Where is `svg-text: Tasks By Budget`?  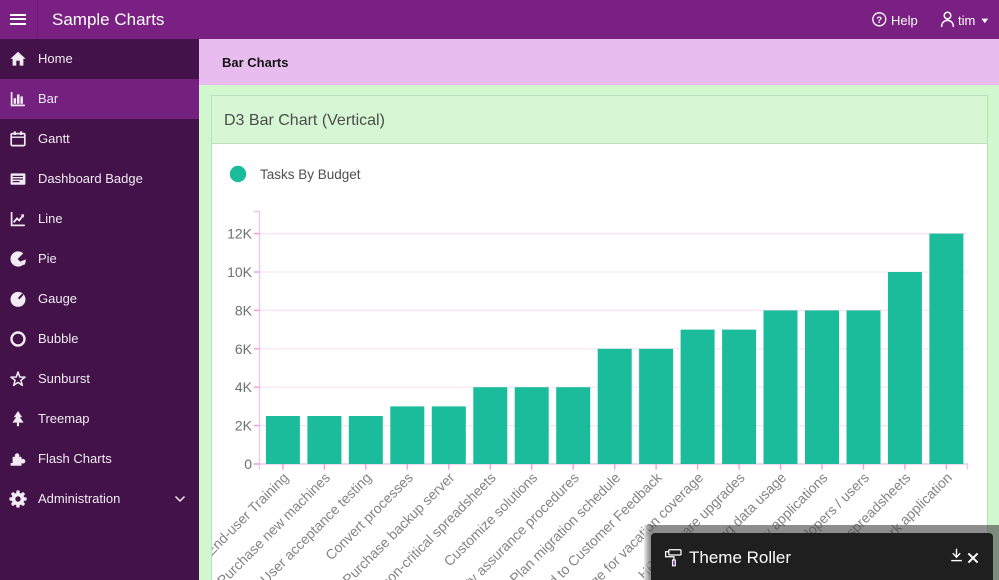
svg-text: Tasks By Budget is located at coordinates (310, 174).